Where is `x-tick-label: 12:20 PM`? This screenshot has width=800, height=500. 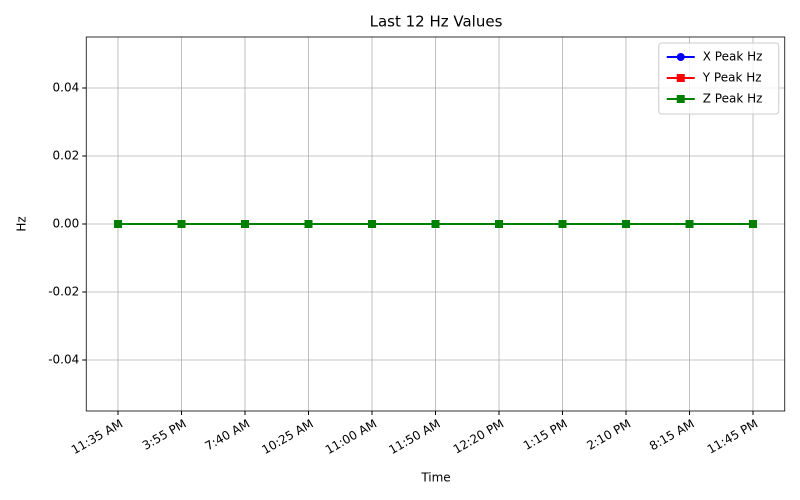 x-tick-label: 12:20 PM is located at coordinates (478, 437).